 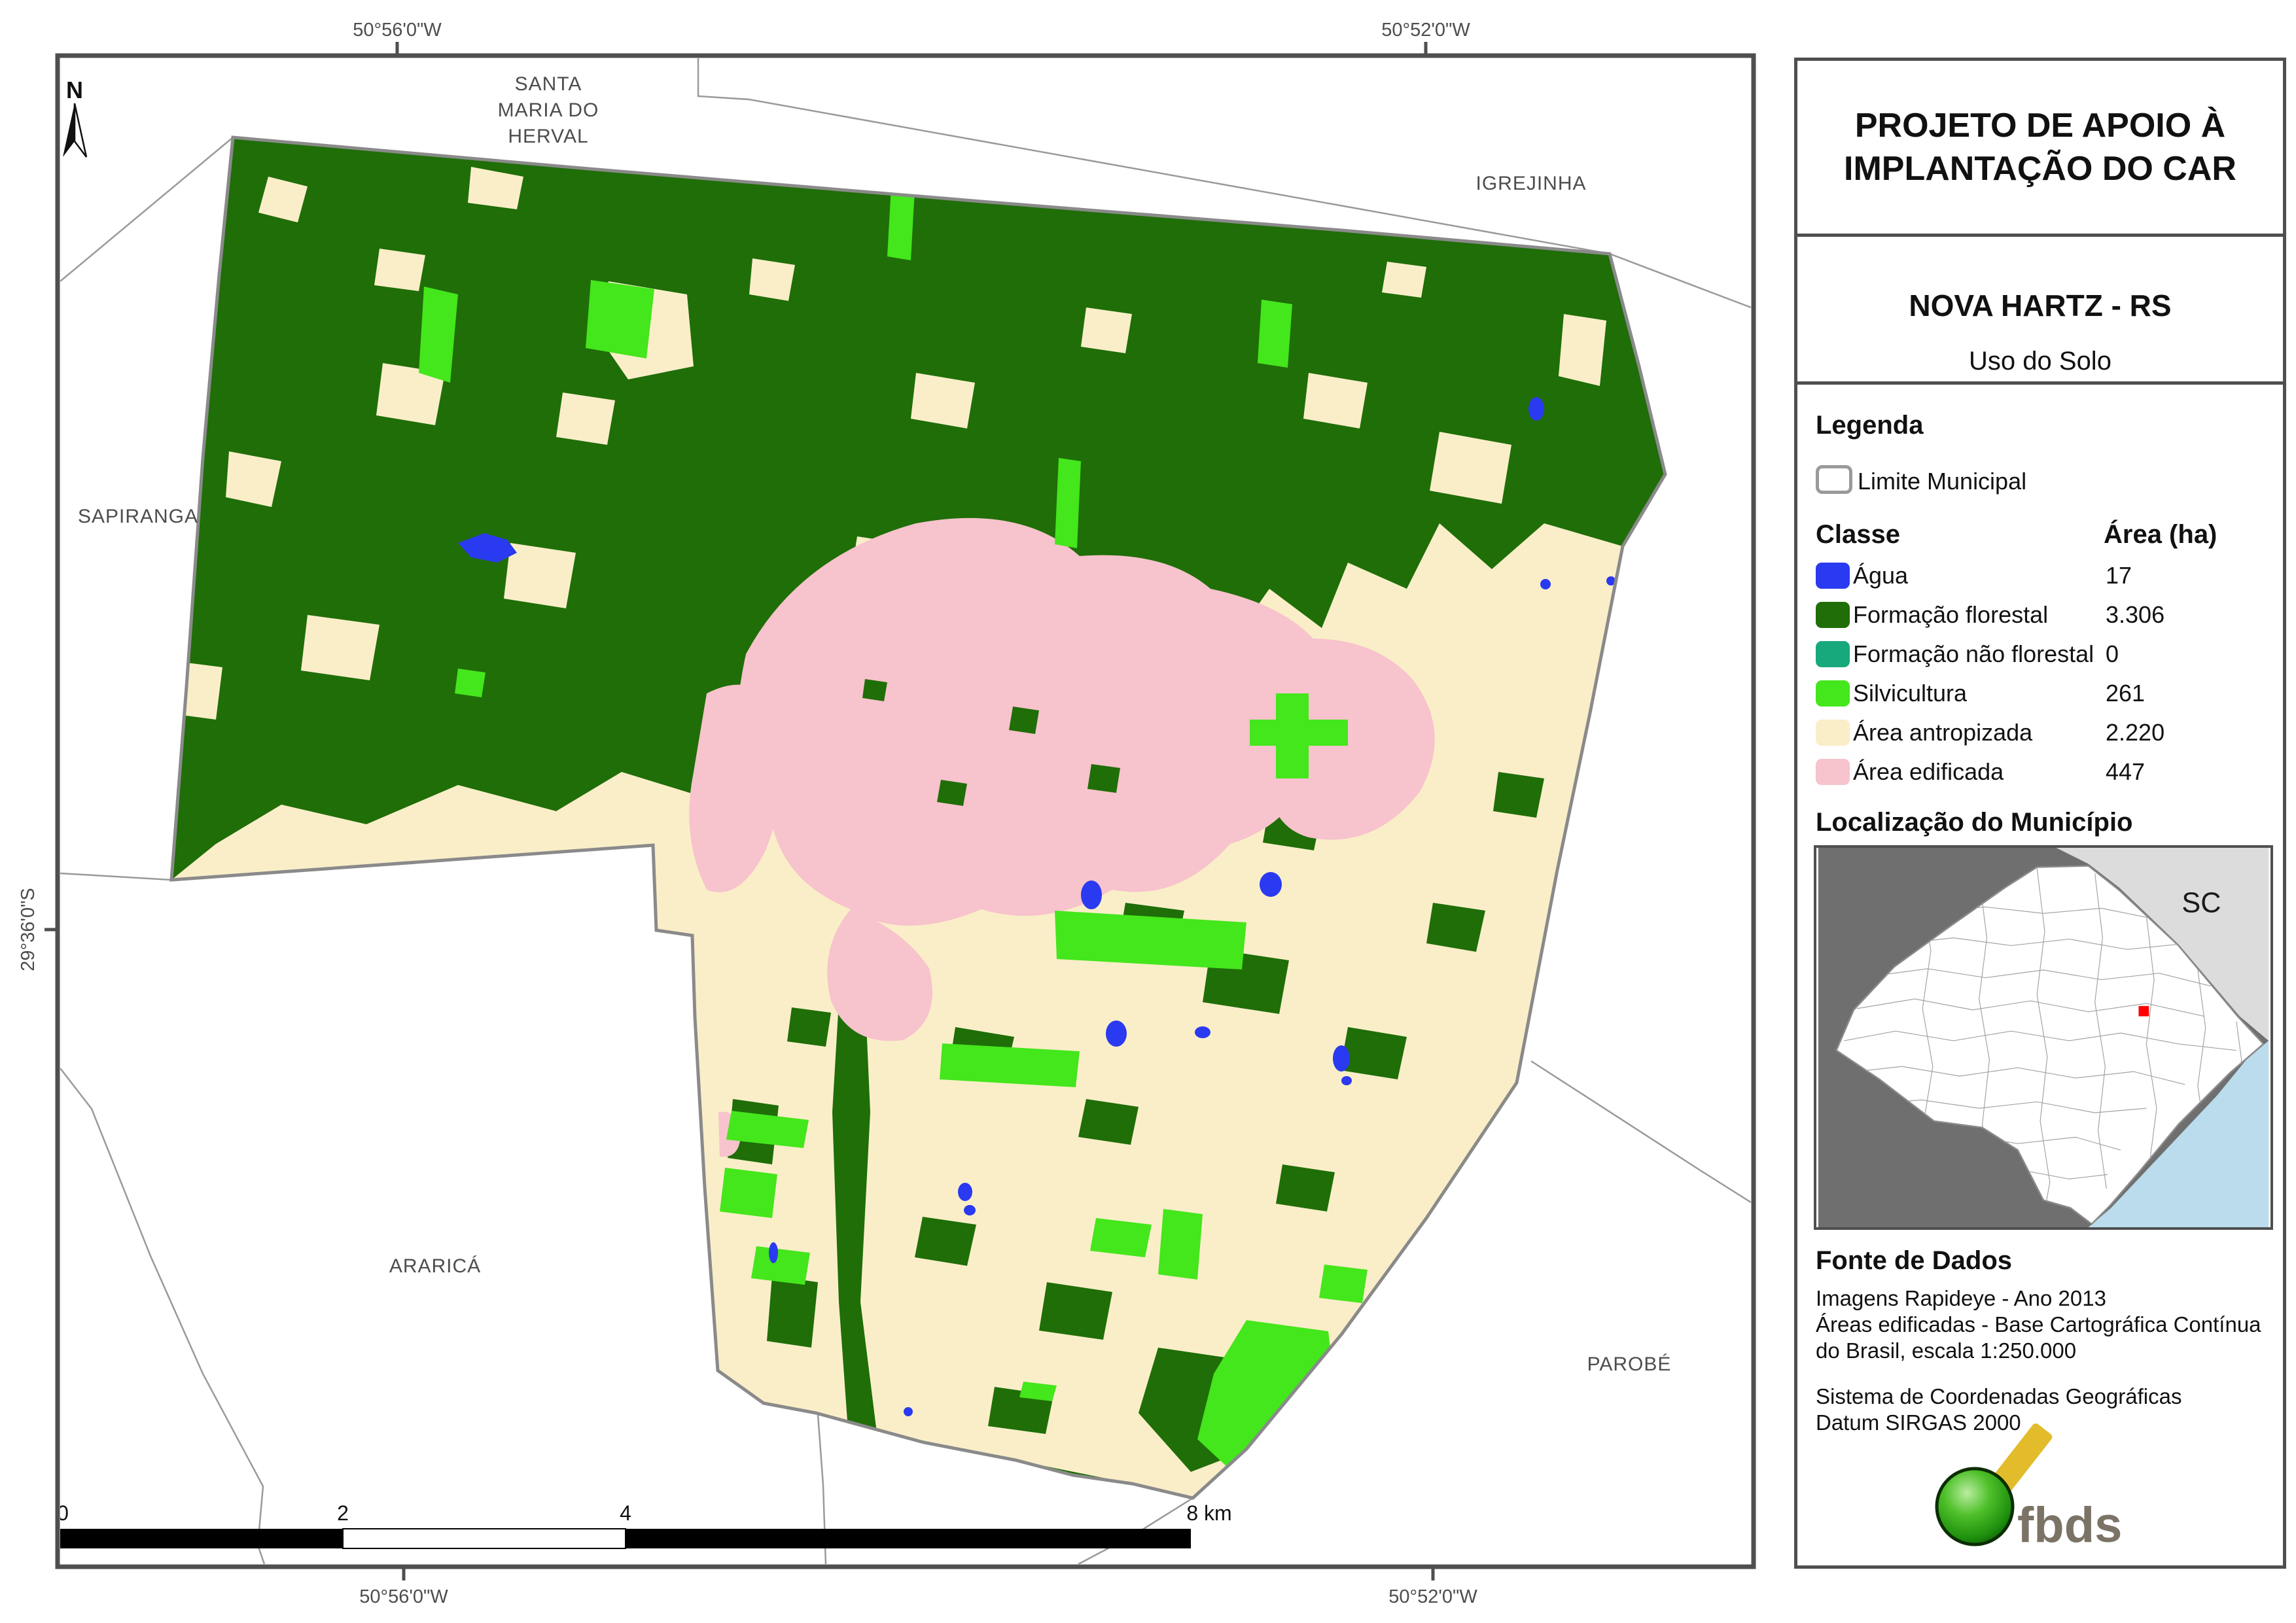 What do you see at coordinates (2119, 575) in the screenshot?
I see `legend-area-agua: 17` at bounding box center [2119, 575].